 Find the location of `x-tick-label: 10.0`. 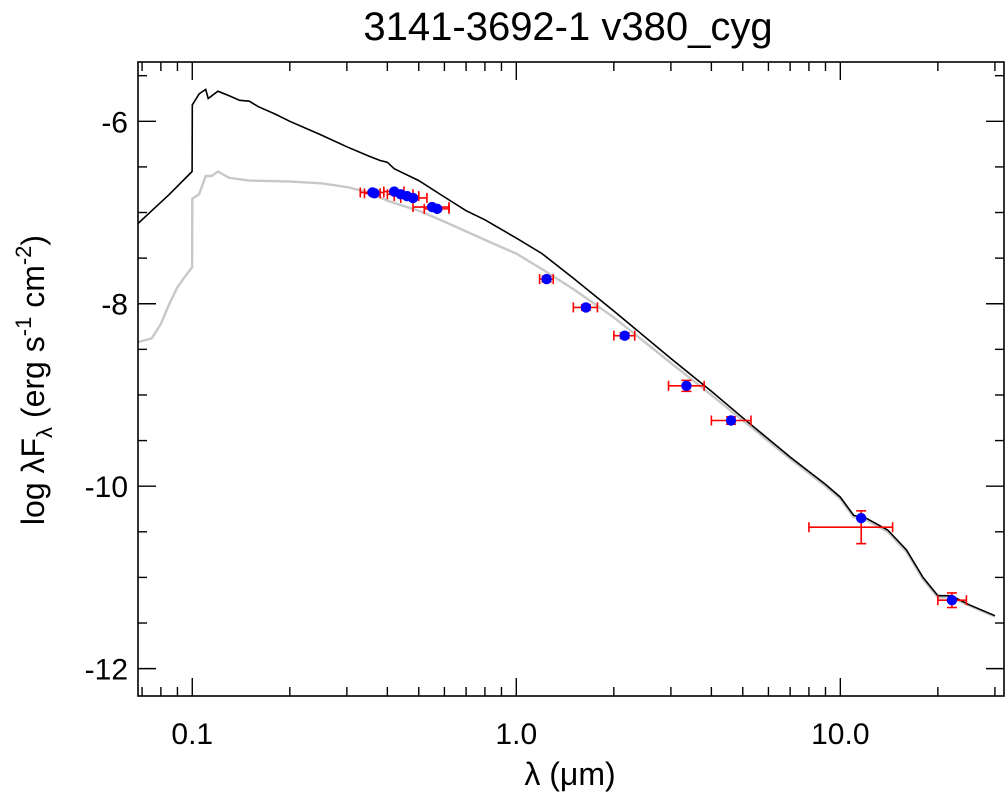

x-tick-label: 10.0 is located at coordinates (840, 734).